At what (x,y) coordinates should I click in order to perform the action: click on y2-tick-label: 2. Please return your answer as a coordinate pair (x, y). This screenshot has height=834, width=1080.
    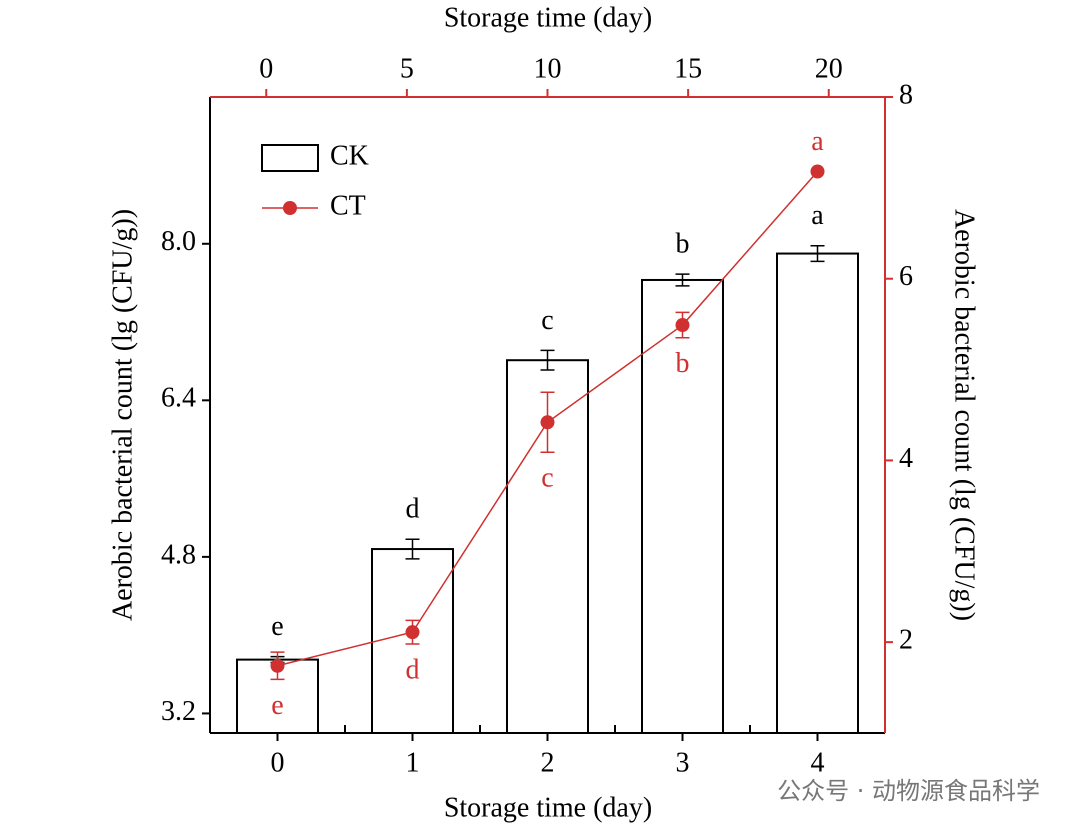
    Looking at the image, I should click on (906, 640).